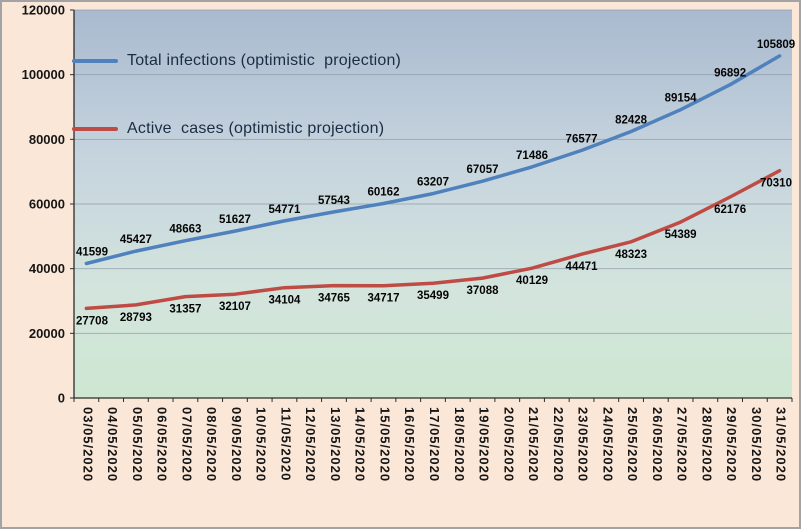 The height and width of the screenshot is (529, 801). Describe the element at coordinates (582, 267) in the screenshot. I see `data-label-active-cases: 44471` at that location.